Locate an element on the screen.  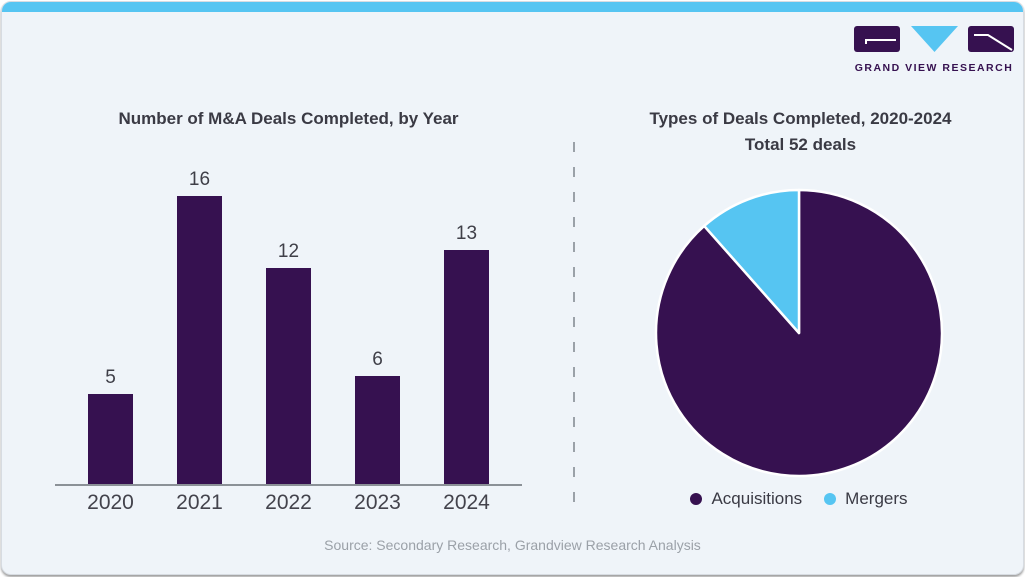
bar-chart-title: Number of M&A Deals Completed, by Year is located at coordinates (288, 118).